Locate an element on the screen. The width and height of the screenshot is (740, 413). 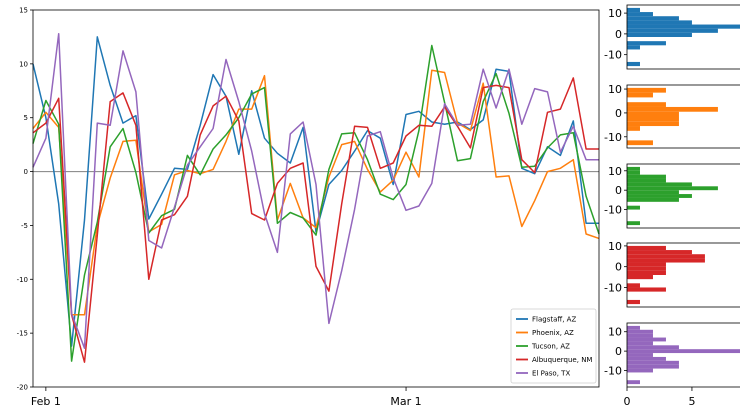
y-tick-label: 15 is located at coordinates (23, 11).